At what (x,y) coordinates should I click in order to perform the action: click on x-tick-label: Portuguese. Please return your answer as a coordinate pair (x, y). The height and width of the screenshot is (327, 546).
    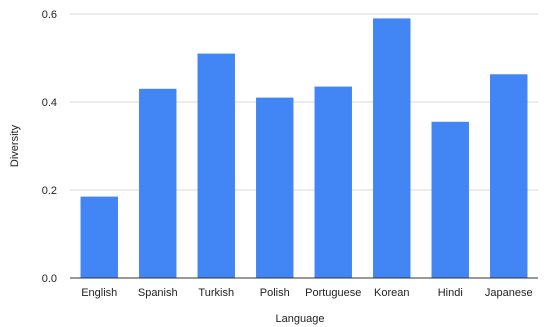
    Looking at the image, I should click on (333, 293).